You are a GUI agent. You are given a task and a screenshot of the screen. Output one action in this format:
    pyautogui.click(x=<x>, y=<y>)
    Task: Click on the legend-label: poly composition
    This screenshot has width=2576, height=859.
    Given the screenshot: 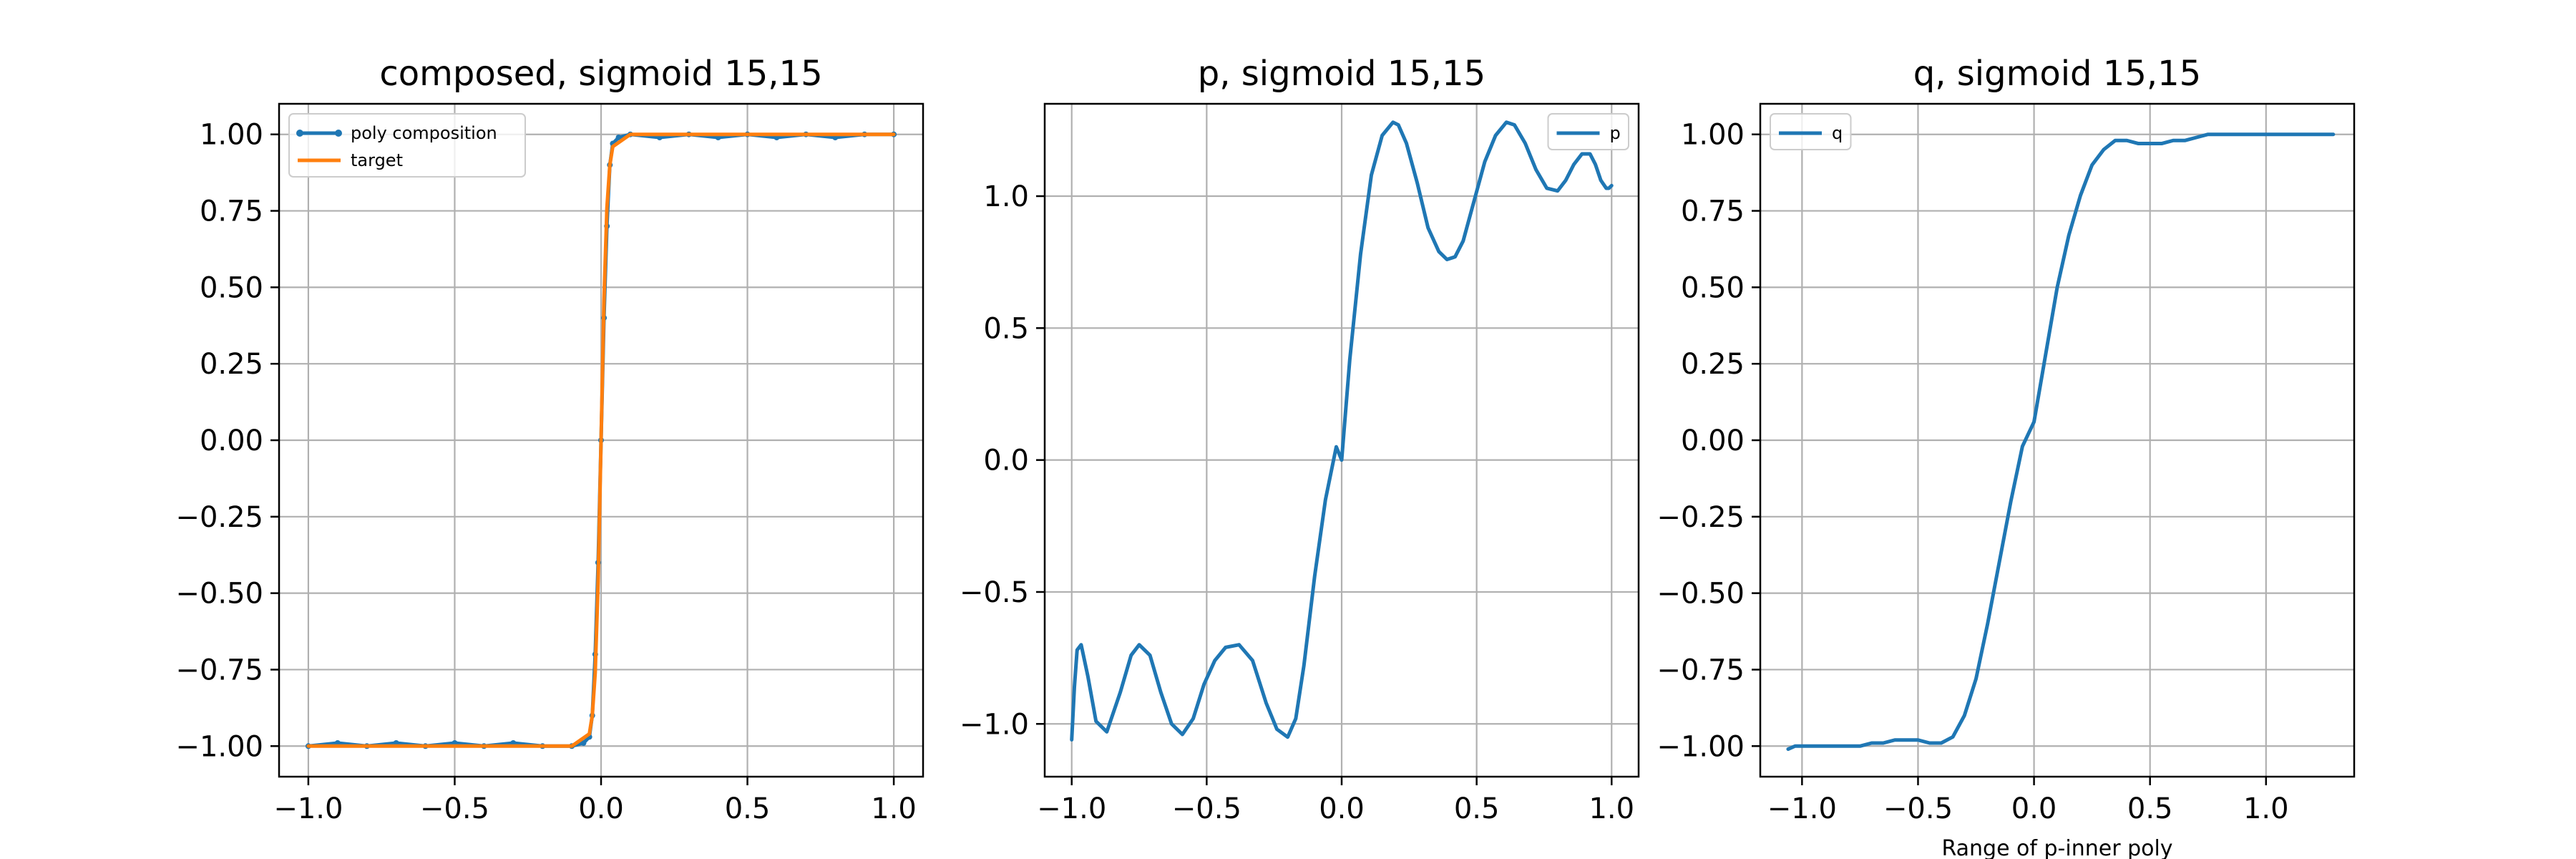 What is the action you would take?
    pyautogui.click(x=424, y=133)
    